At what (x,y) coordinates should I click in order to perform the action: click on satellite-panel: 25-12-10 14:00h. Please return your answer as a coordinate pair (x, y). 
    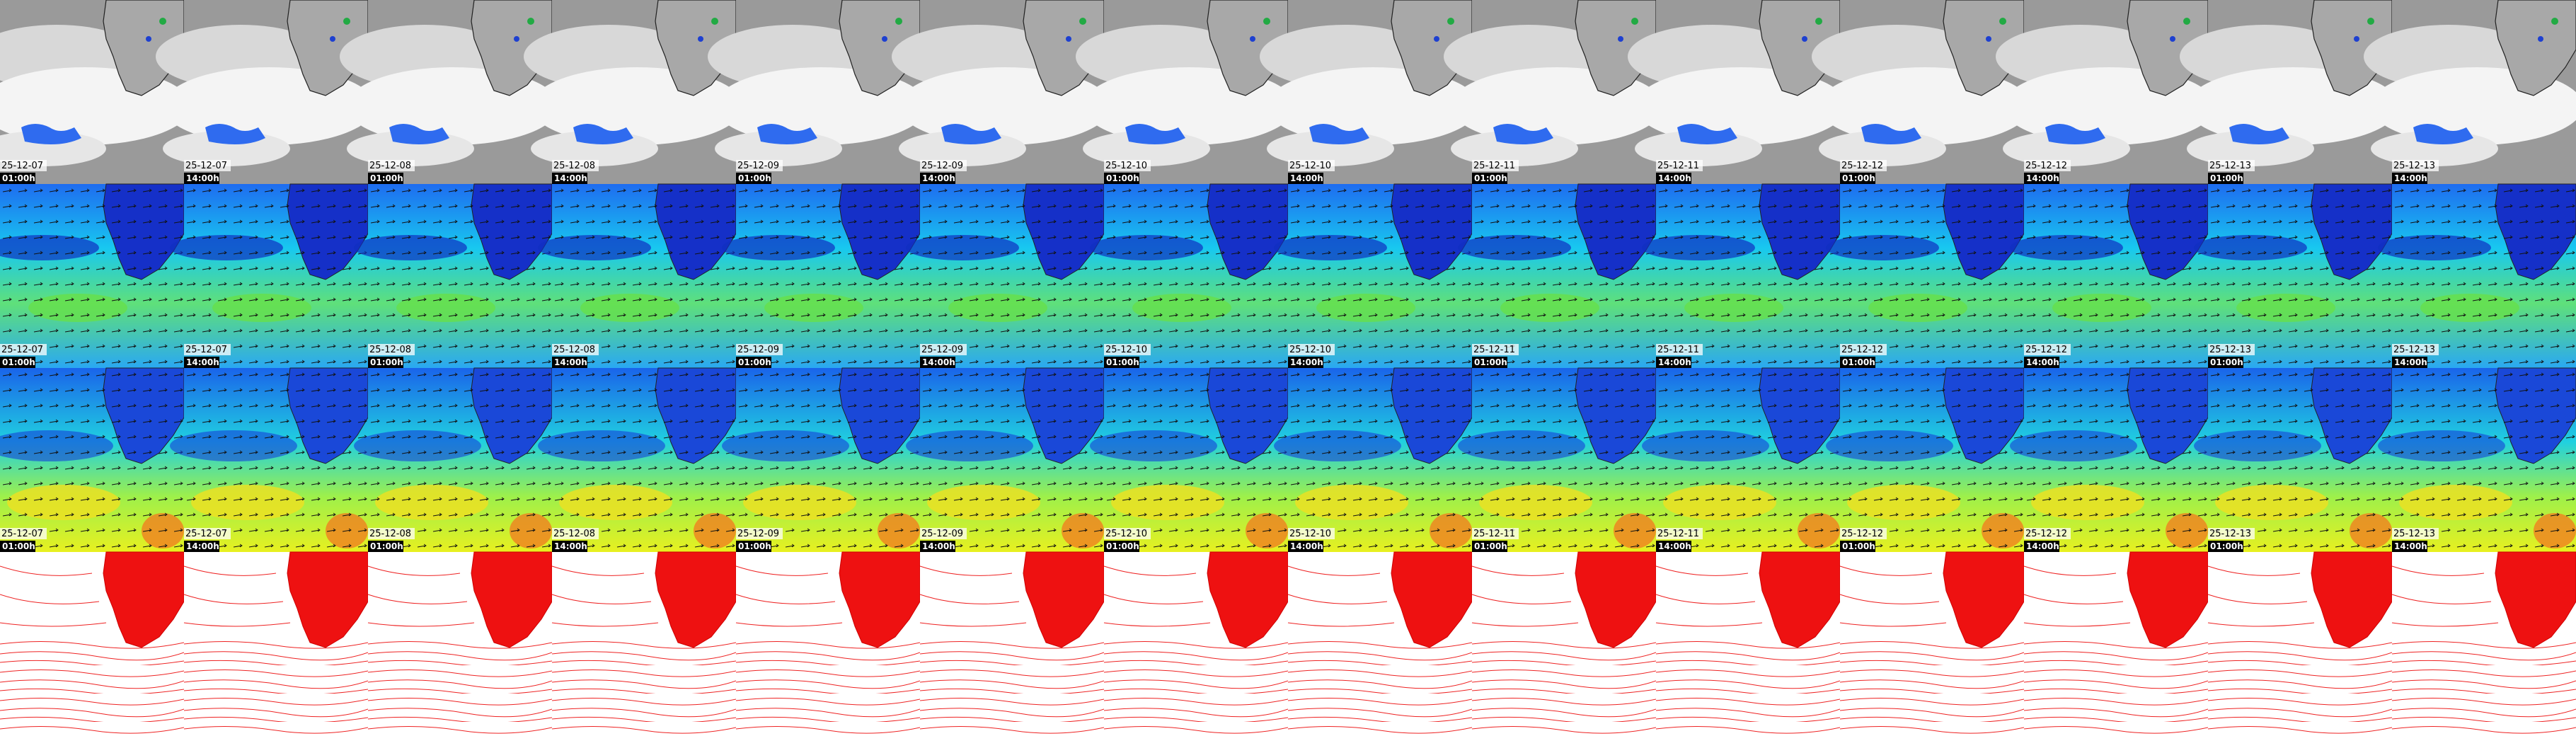
    Looking at the image, I should click on (1370, 92).